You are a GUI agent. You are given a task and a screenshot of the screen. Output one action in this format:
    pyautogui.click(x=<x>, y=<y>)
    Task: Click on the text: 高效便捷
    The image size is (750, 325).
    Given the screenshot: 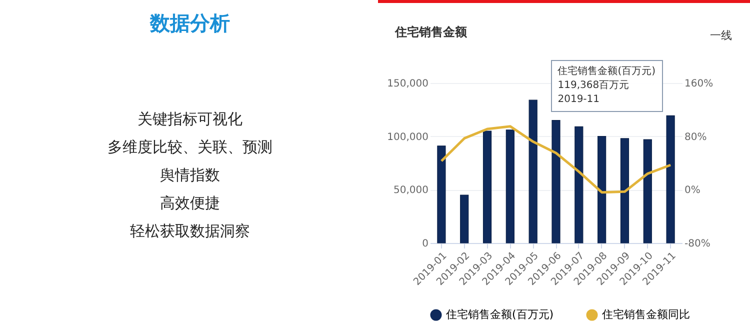 What is the action you would take?
    pyautogui.click(x=190, y=203)
    